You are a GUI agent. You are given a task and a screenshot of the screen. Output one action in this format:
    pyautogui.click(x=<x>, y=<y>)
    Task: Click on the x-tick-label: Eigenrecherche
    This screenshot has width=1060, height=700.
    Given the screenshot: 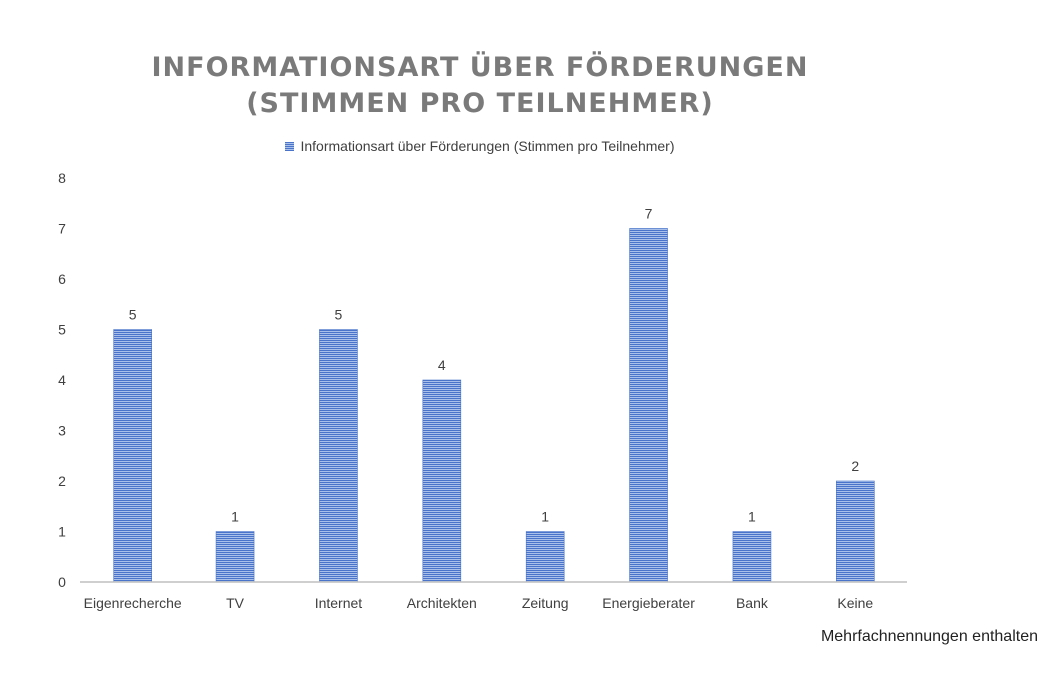 What is the action you would take?
    pyautogui.click(x=133, y=603)
    